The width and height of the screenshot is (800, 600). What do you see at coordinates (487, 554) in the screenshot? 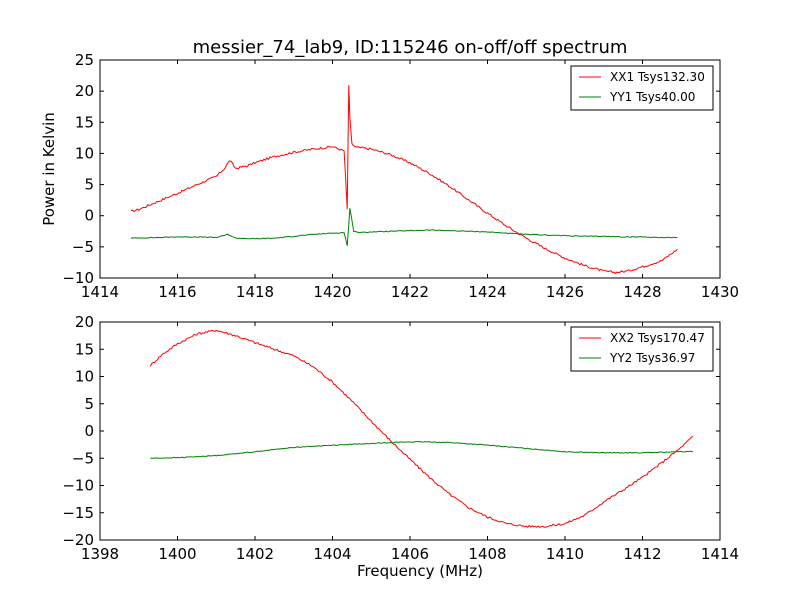
I see `x-tick-label: 1408` at bounding box center [487, 554].